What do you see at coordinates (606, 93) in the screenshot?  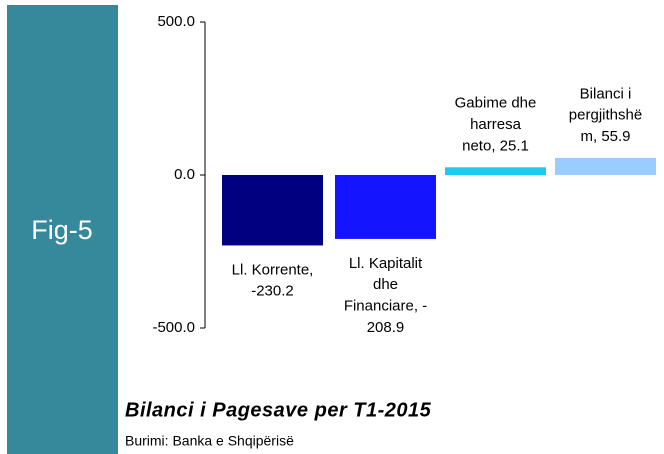 I see `data-label: Bilanci i` at bounding box center [606, 93].